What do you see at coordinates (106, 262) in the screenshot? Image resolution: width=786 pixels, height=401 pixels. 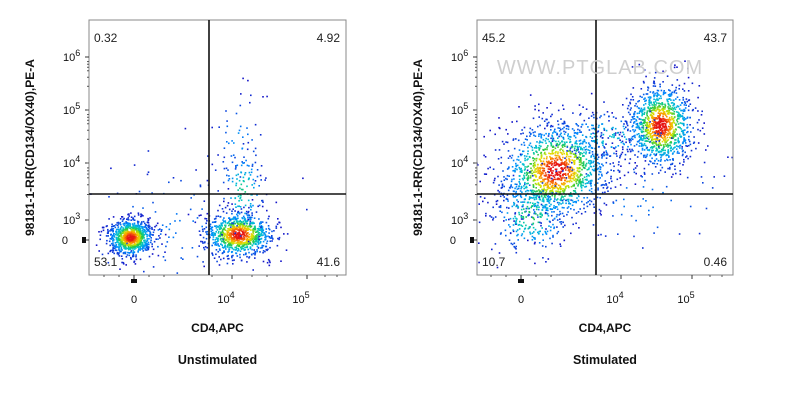 I see `quadrant-label-lower-left: 53.1` at bounding box center [106, 262].